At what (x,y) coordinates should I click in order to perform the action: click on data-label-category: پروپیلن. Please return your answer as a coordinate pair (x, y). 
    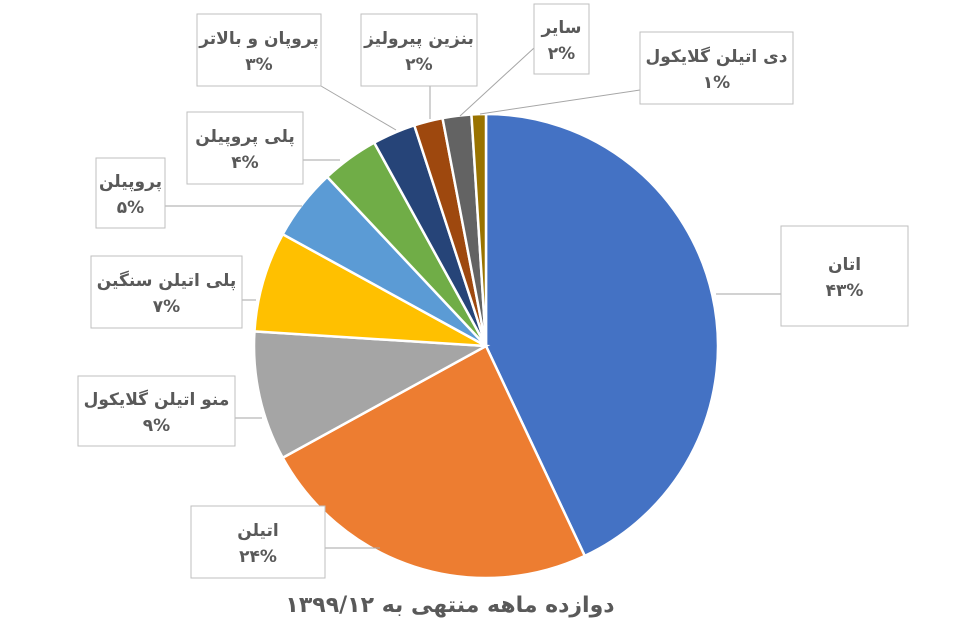
    Looking at the image, I should click on (130, 182).